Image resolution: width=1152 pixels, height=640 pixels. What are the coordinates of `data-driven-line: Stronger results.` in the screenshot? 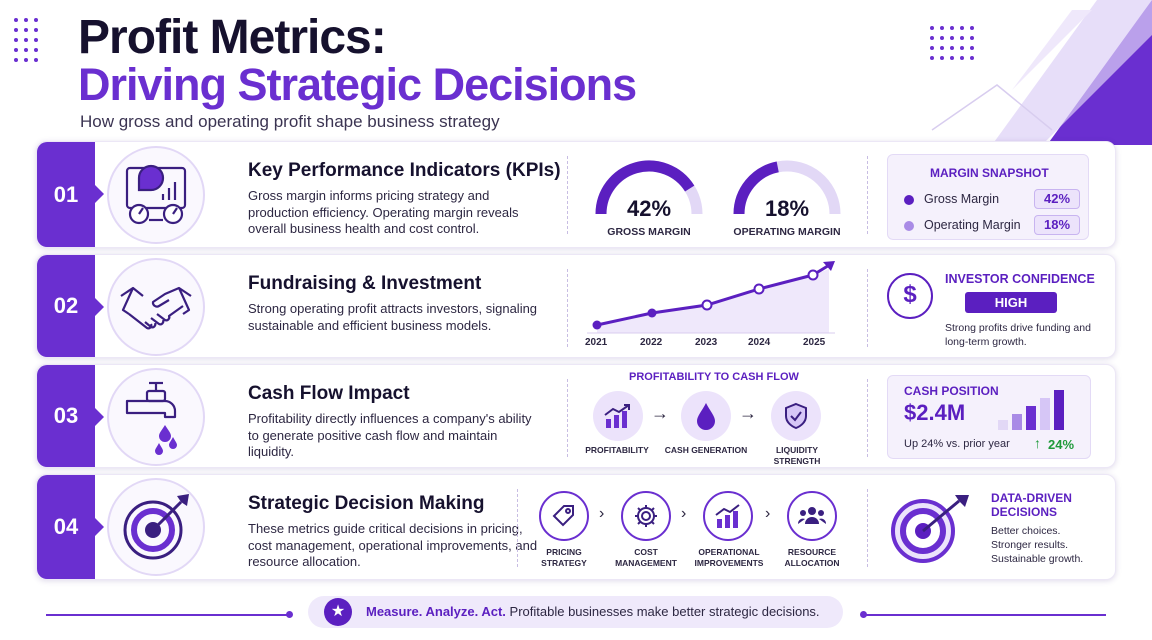 It's located at (1030, 545).